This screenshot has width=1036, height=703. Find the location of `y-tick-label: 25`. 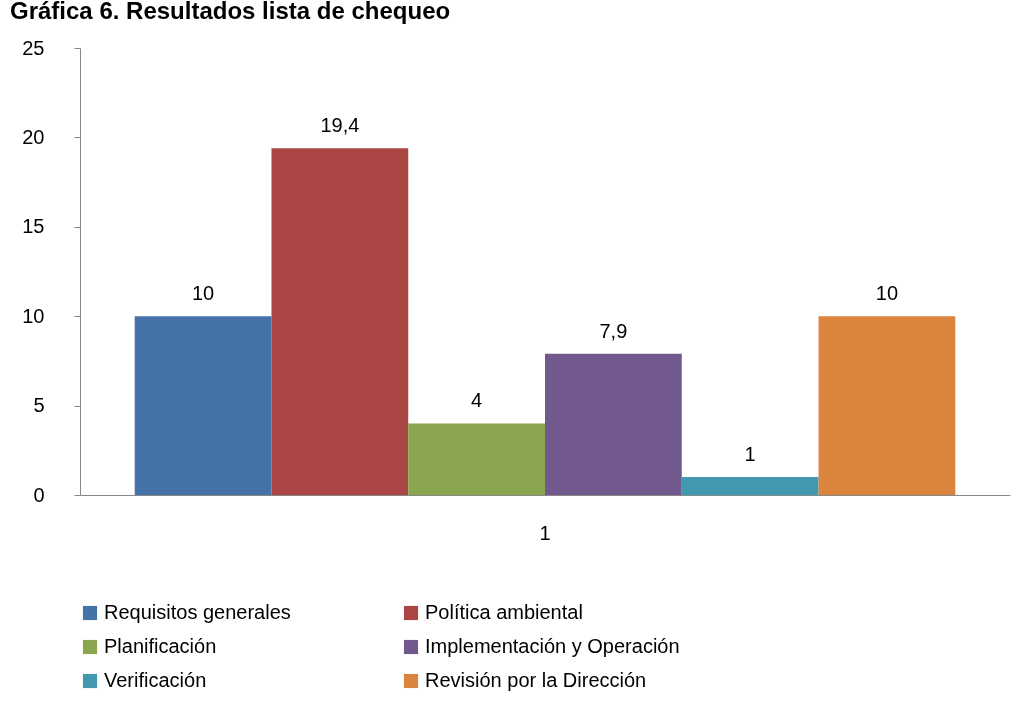

y-tick-label: 25 is located at coordinates (33, 47).